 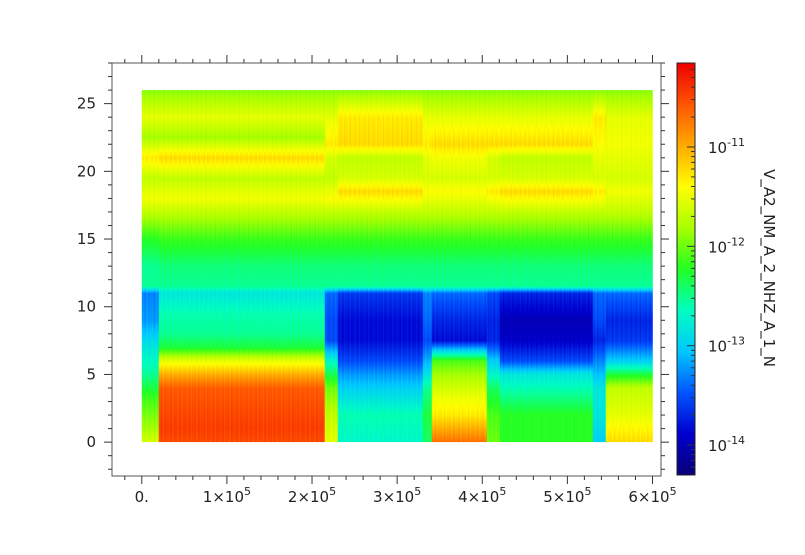 I want to click on y-tick-label: 15, so click(x=86, y=239).